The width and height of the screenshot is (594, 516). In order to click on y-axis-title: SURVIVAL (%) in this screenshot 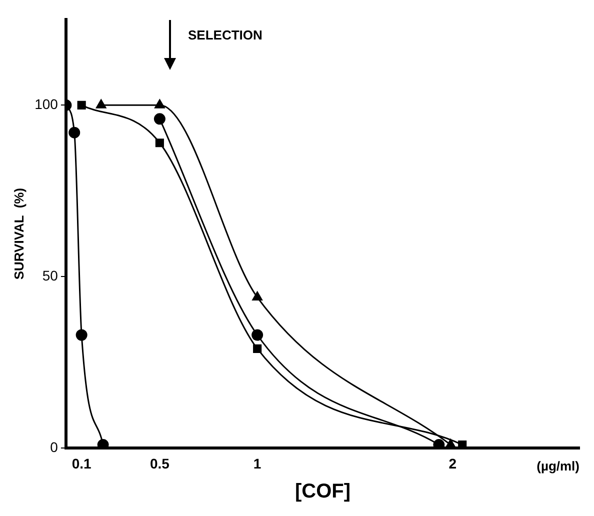, I will do `click(18, 234)`.